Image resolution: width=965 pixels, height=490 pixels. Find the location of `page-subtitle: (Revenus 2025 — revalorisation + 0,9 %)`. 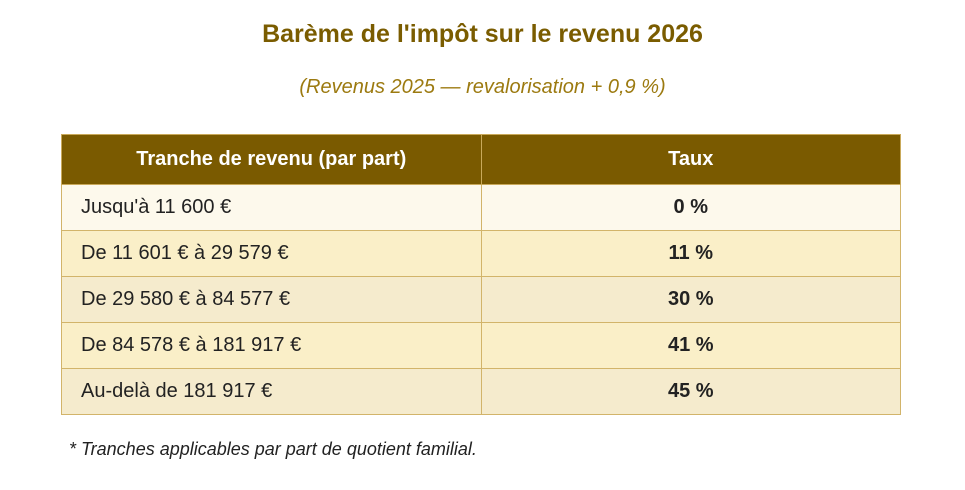

page-subtitle: (Revenus 2025 — revalorisation + 0,9 %) is located at coordinates (482, 87).